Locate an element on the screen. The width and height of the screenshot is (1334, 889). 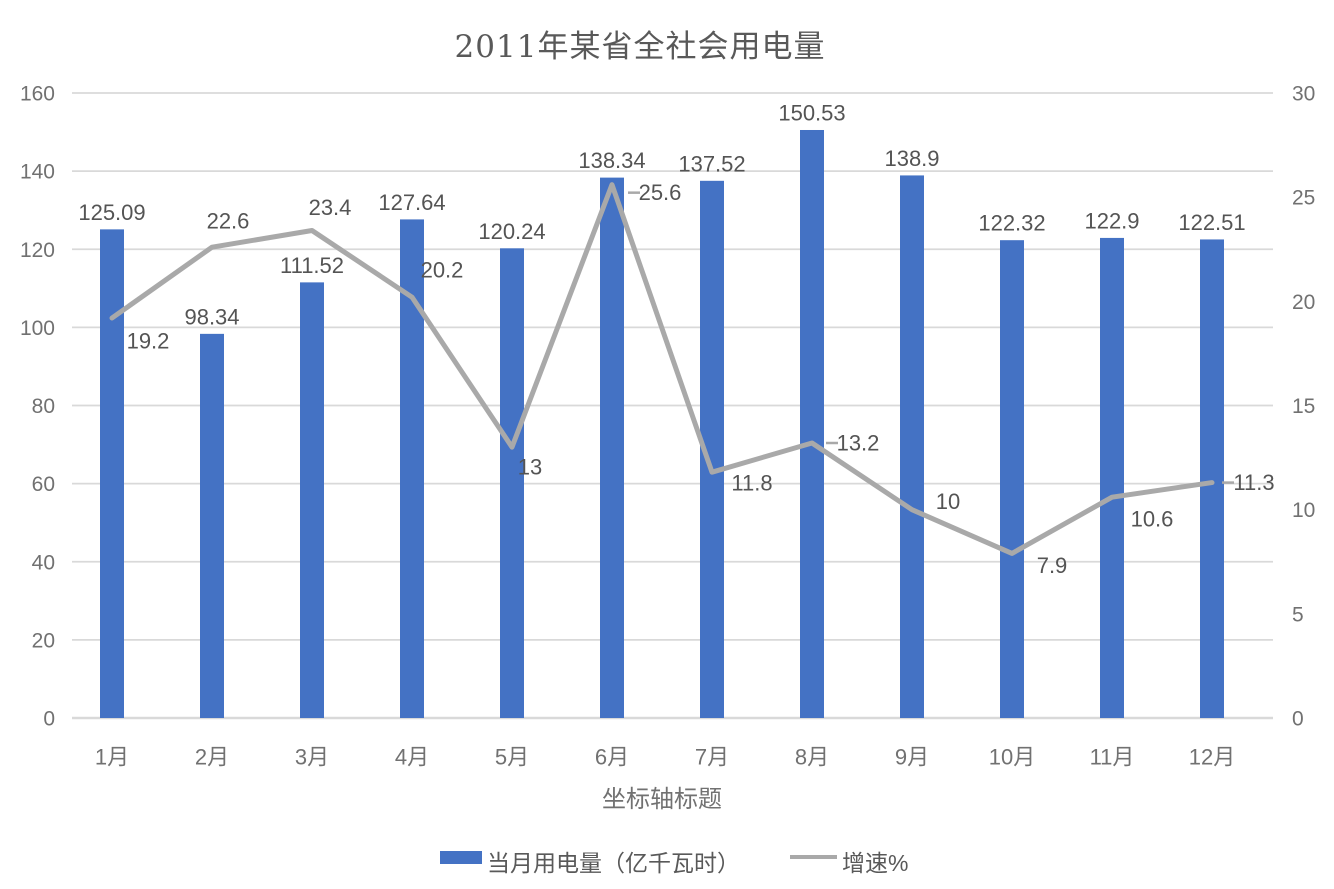
legend-line-swatch is located at coordinates (813, 857).